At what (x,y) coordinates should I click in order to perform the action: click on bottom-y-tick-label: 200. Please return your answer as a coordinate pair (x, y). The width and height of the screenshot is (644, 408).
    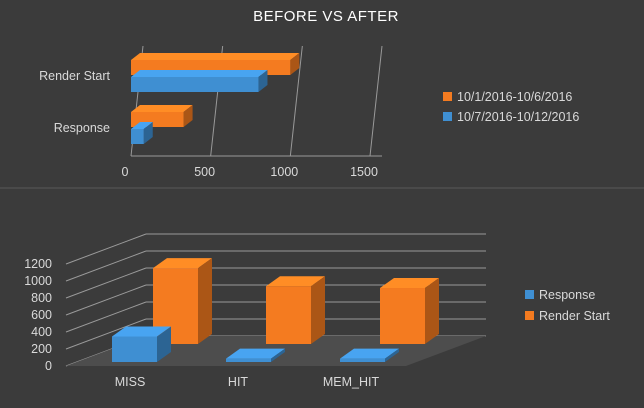
    Looking at the image, I should click on (41, 349).